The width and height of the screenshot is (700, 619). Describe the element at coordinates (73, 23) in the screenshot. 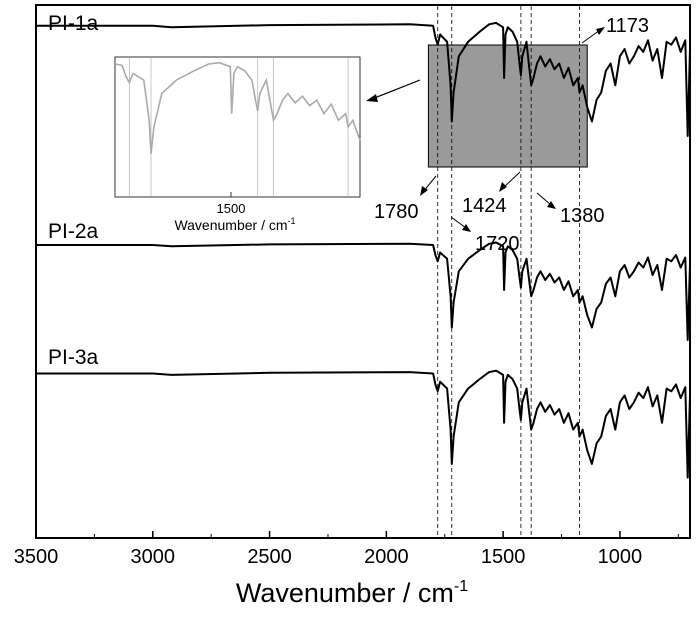

I see `series-label-pi-1a: PI-1a` at that location.